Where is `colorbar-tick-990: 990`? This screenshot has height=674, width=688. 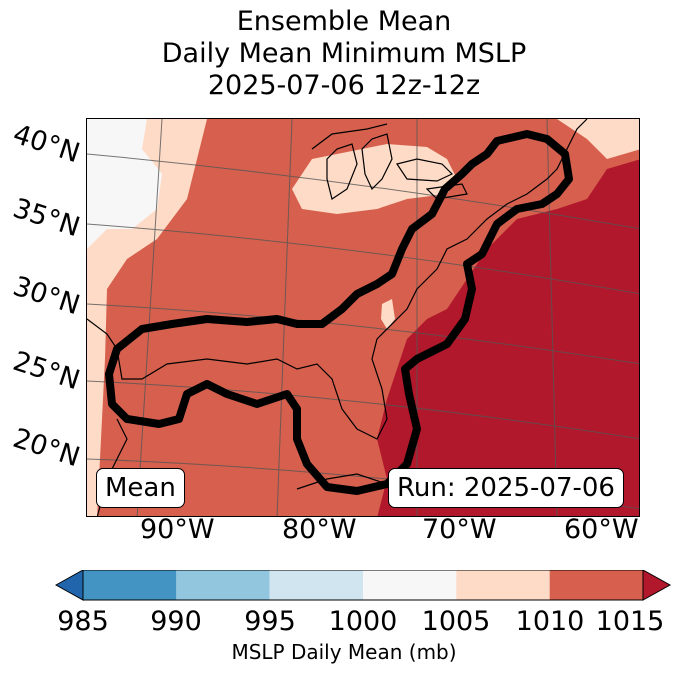 colorbar-tick-990: 990 is located at coordinates (176, 621).